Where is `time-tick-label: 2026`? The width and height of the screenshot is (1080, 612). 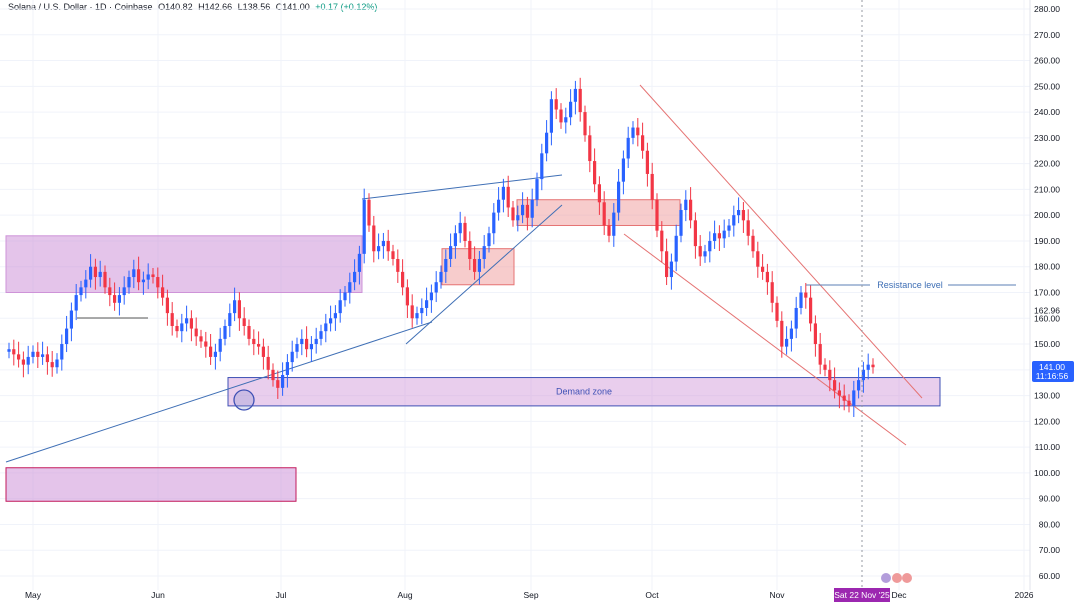
time-tick-label: 2026 is located at coordinates (1024, 595).